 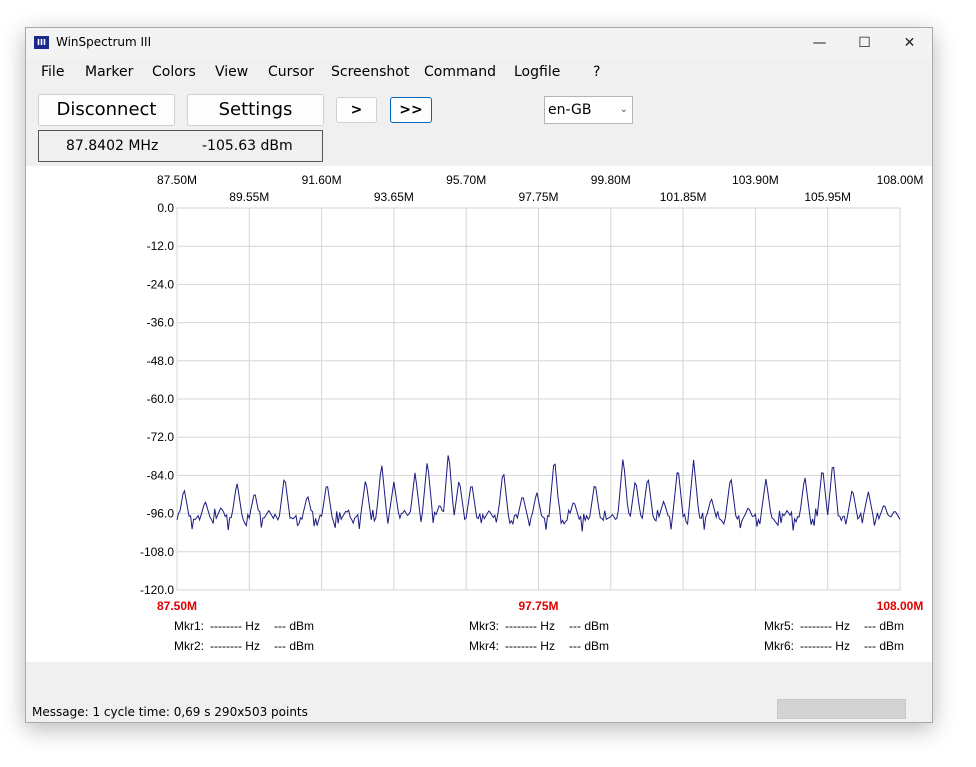 What do you see at coordinates (484, 646) in the screenshot?
I see `marker-label: Mkr4:` at bounding box center [484, 646].